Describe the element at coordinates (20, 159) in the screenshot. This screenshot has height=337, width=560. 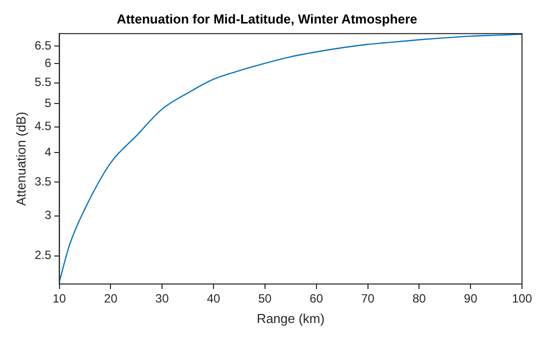
I see `y-axis-title: Attenuation (dB)` at that location.